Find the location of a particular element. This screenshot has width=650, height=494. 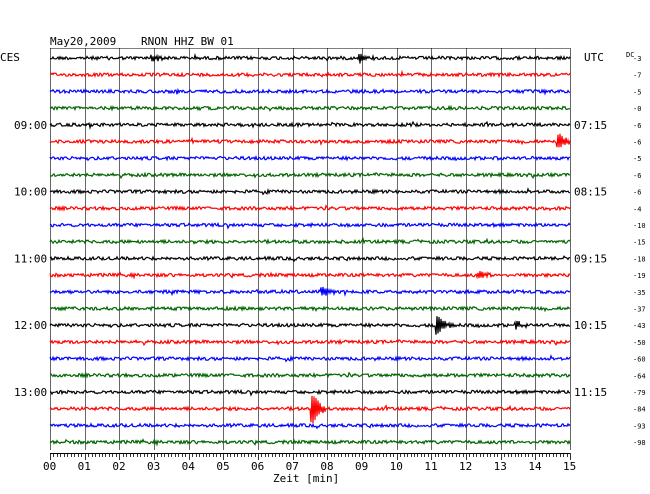

right-hour-labels: 07:15 08:15 09:15 10:15 11:15 is located at coordinates (590, 259).